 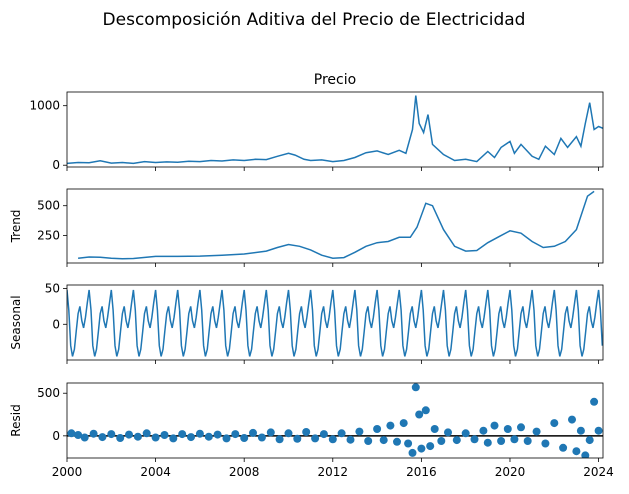 I want to click on precio-ytick-label: 1000, so click(x=44, y=106).